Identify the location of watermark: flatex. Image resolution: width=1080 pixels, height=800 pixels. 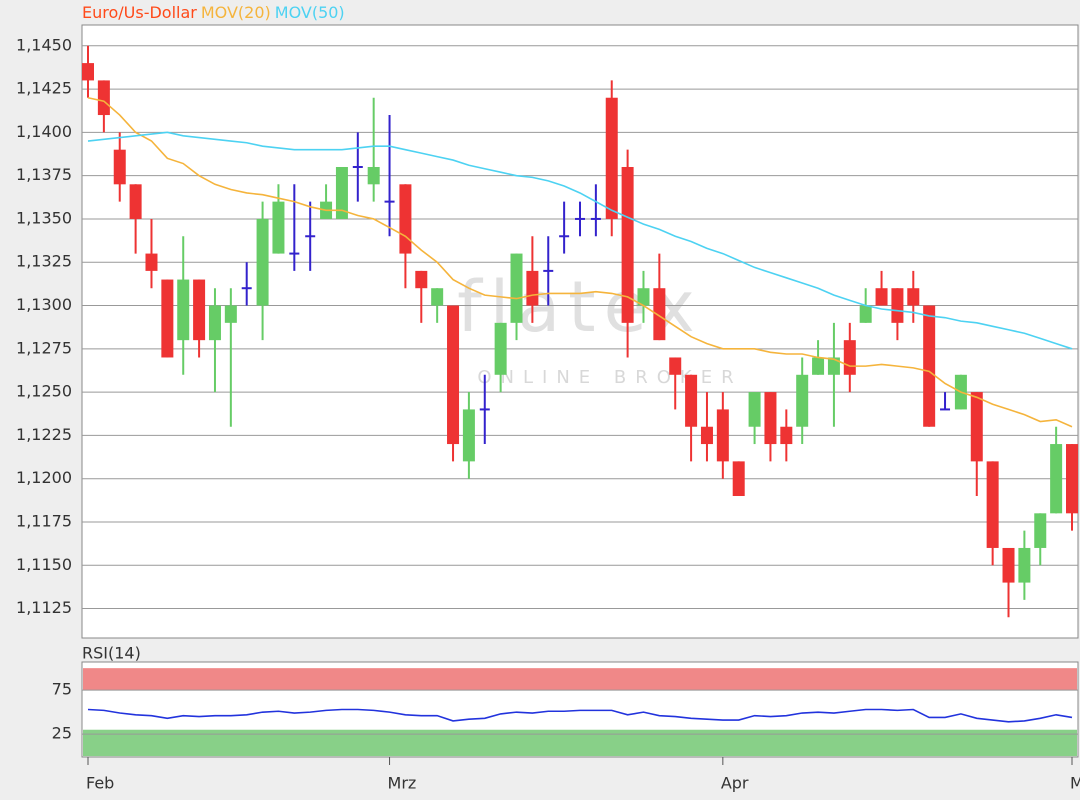
(580, 307).